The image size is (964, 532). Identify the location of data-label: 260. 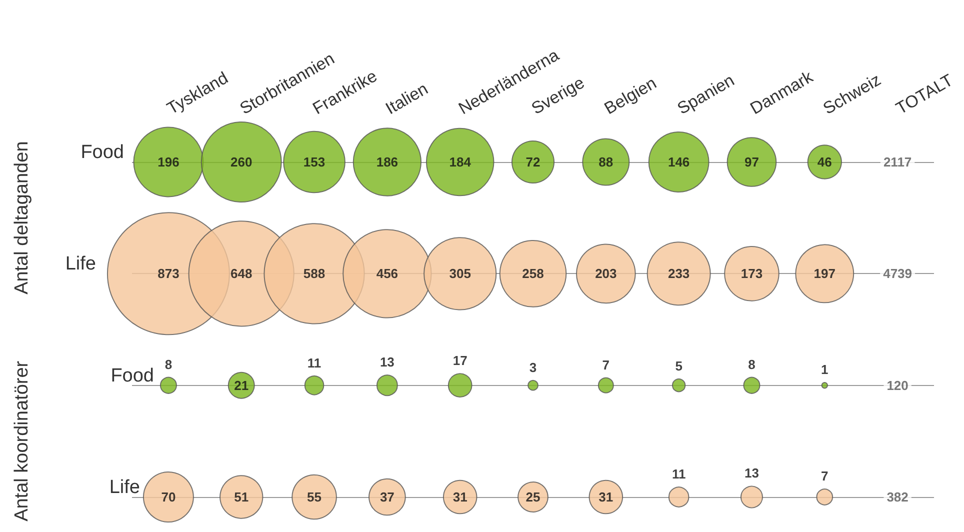
(241, 162).